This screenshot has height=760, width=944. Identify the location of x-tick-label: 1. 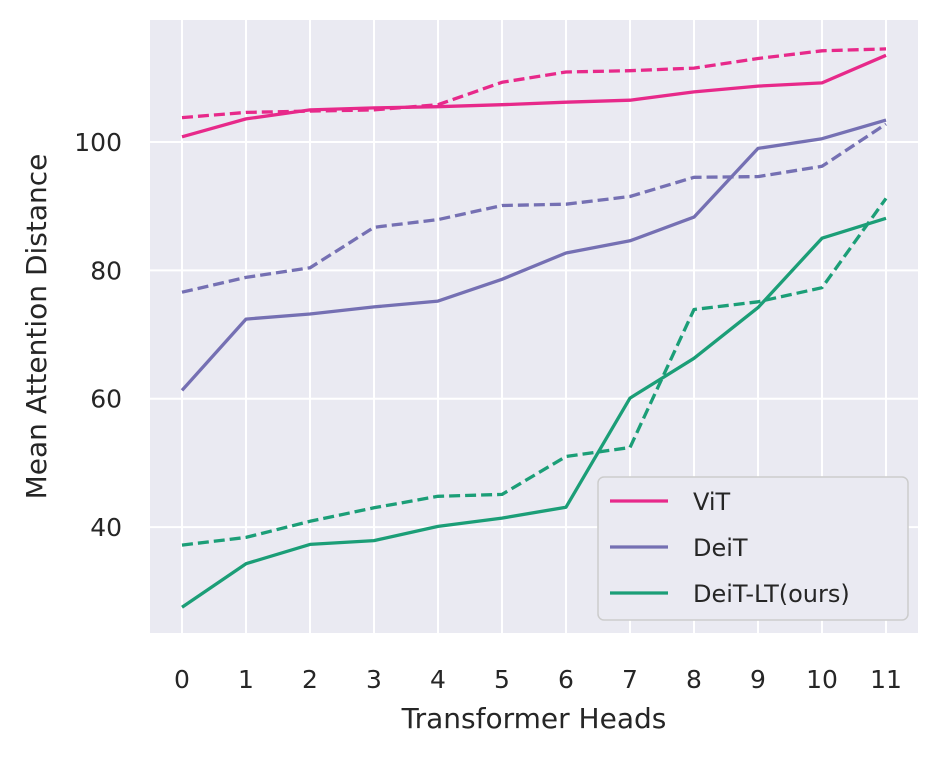
(246, 679).